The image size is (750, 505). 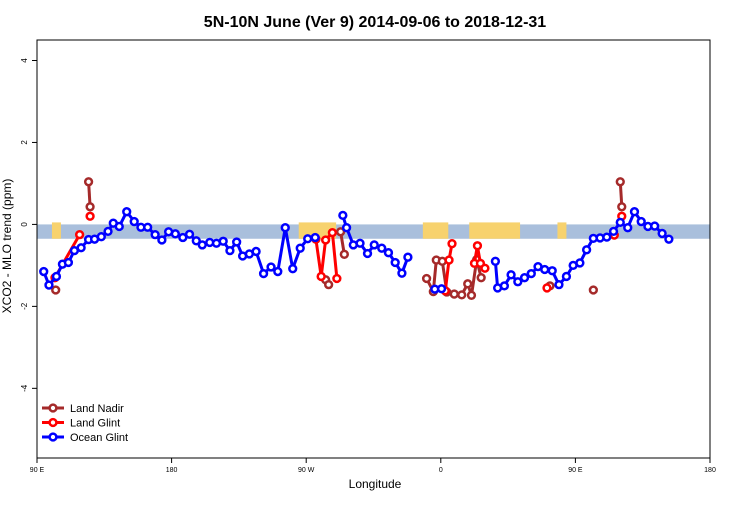 What do you see at coordinates (7, 246) in the screenshot?
I see `y-axis-label: XCO2 - MLO trend (ppm)` at bounding box center [7, 246].